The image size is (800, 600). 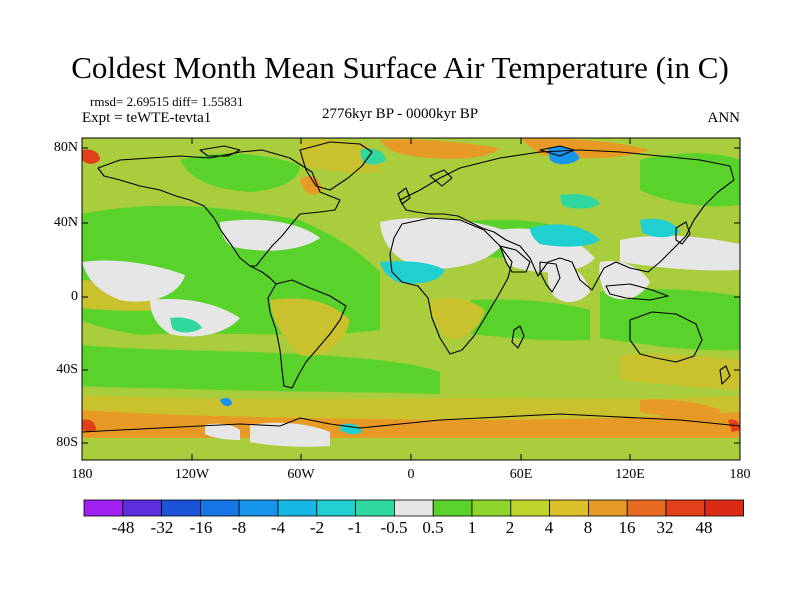 What do you see at coordinates (704, 527) in the screenshot?
I see `colorbar-label: 48` at bounding box center [704, 527].